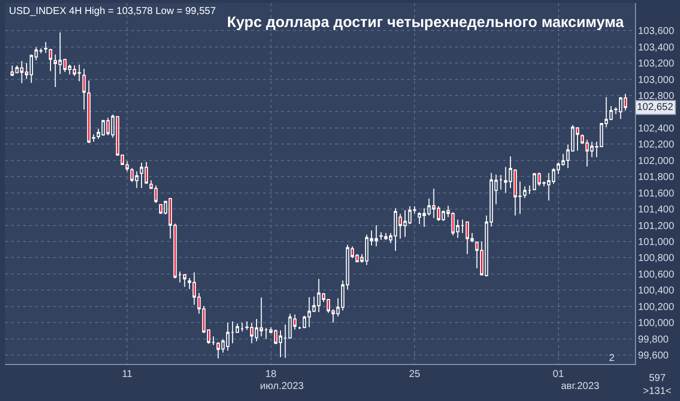 Image resolution: width=680 pixels, height=401 pixels. I want to click on y-tick-label: 100,600, so click(656, 274).